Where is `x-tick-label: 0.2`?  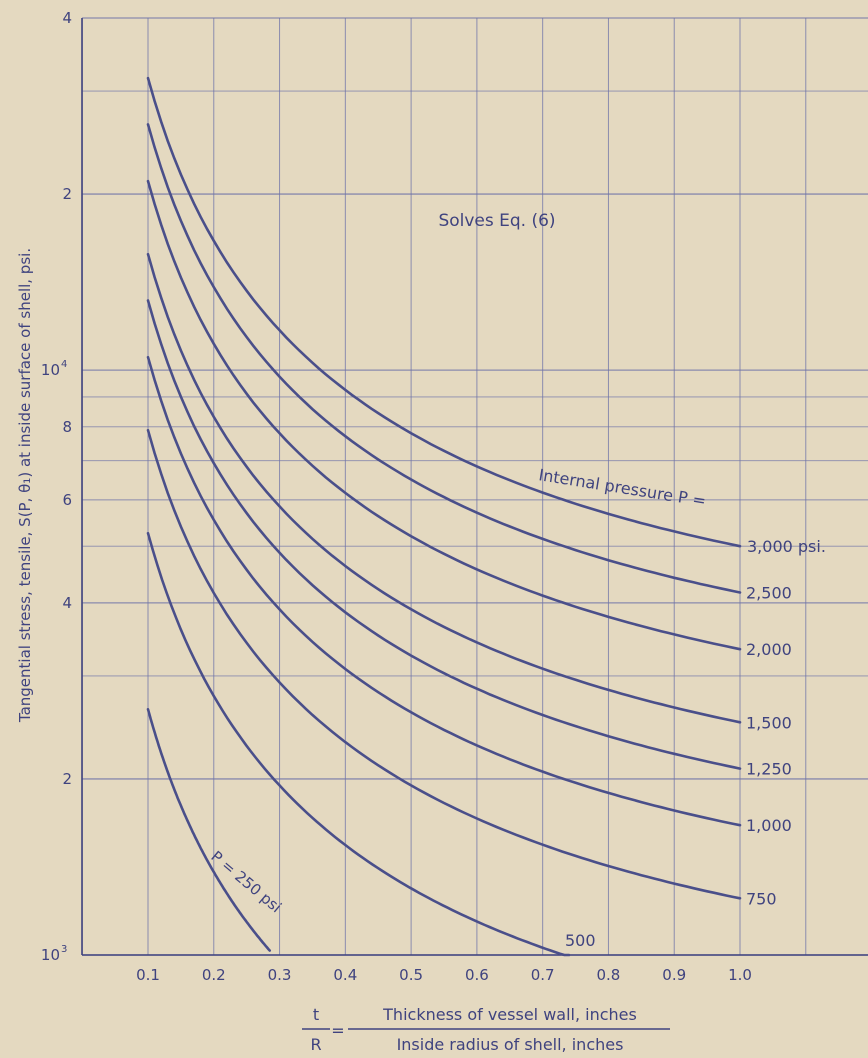
x-tick-label: 0.2 is located at coordinates (214, 975).